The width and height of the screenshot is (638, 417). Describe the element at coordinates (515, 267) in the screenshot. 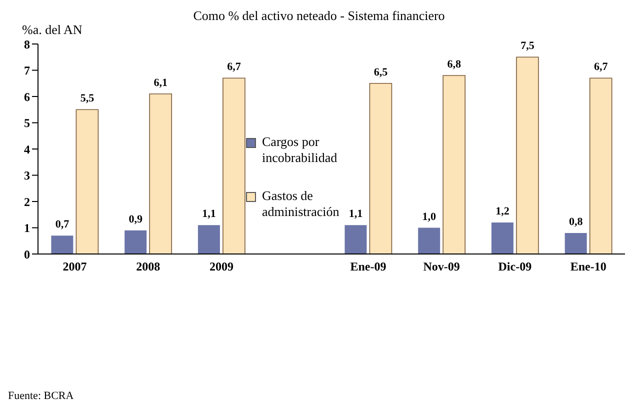

I see `x-tick-label: Dic-09` at that location.